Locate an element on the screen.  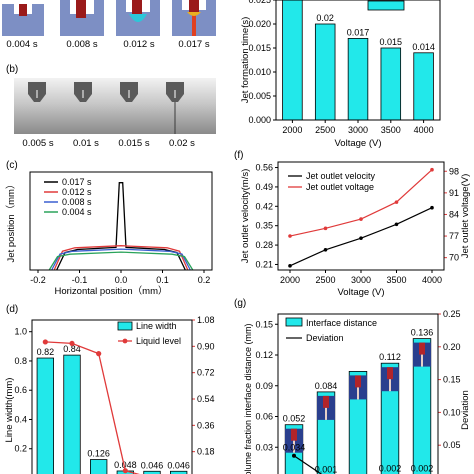
panel-f-label: (f) is located at coordinates (238, 155).